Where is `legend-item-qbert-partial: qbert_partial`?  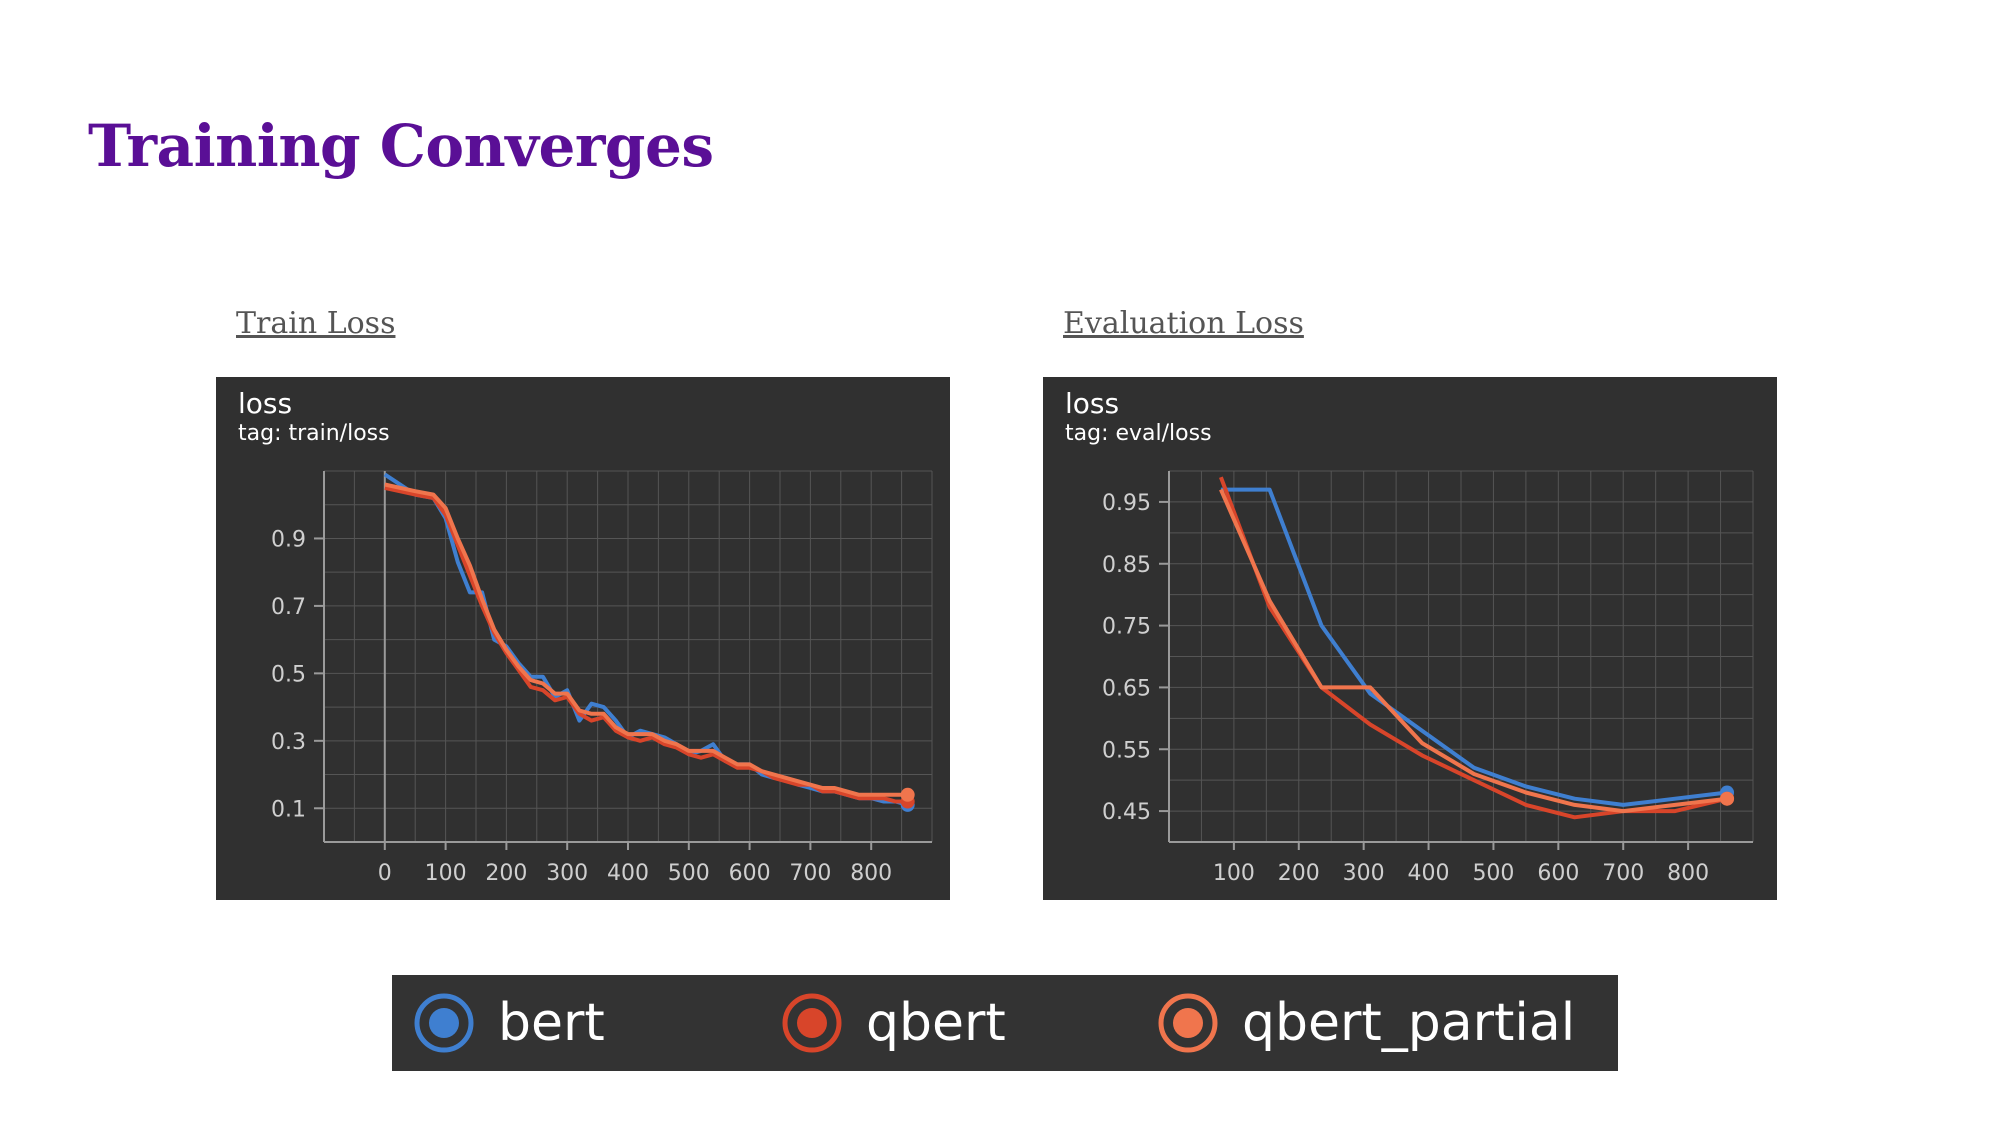 legend-item-qbert-partial: qbert_partial is located at coordinates (1365, 1023).